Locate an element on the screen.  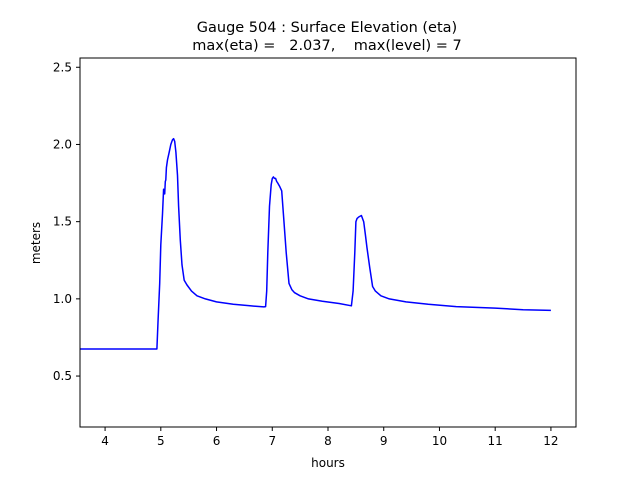
x-tick-label: 6 is located at coordinates (217, 441).